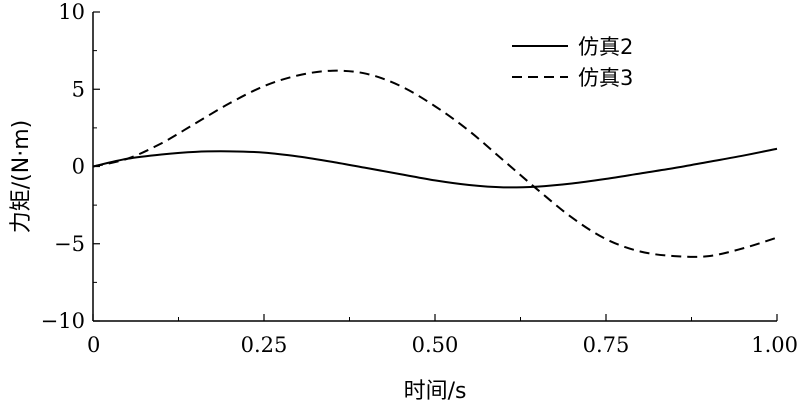  I want to click on legend-label-1: 仿真2, so click(605, 47).